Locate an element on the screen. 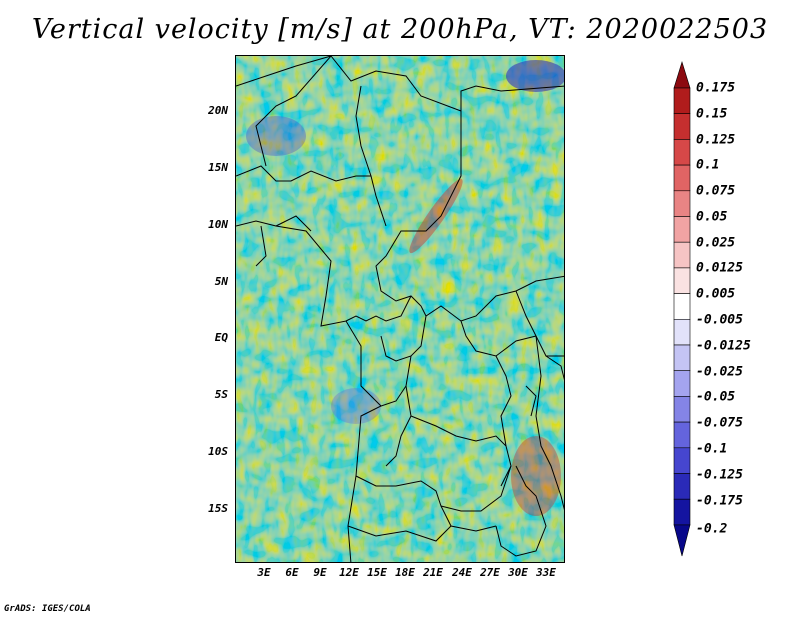  lon-label-24e: 24E is located at coordinates (462, 572).